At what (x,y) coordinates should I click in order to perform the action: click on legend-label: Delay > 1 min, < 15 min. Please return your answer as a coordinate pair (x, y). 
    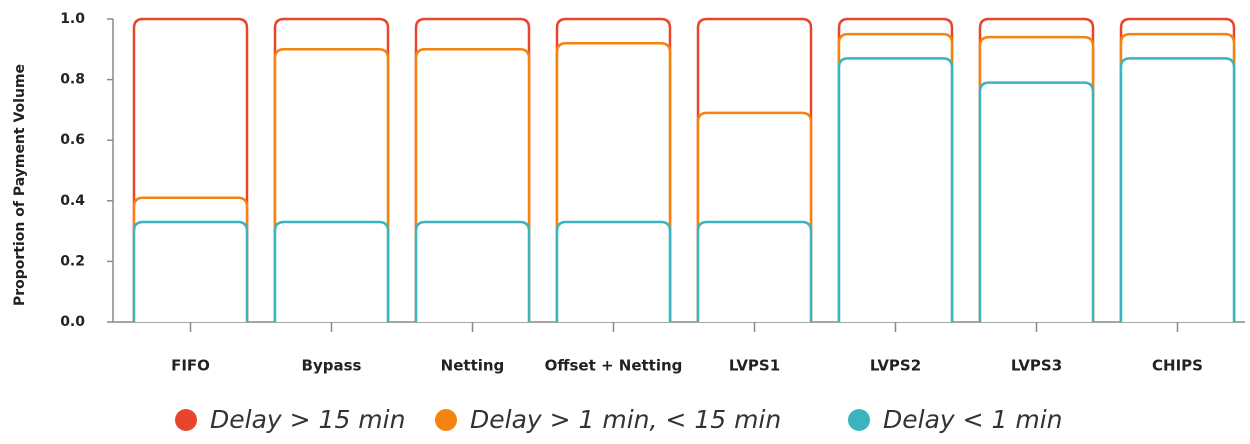
    Looking at the image, I should click on (625, 419).